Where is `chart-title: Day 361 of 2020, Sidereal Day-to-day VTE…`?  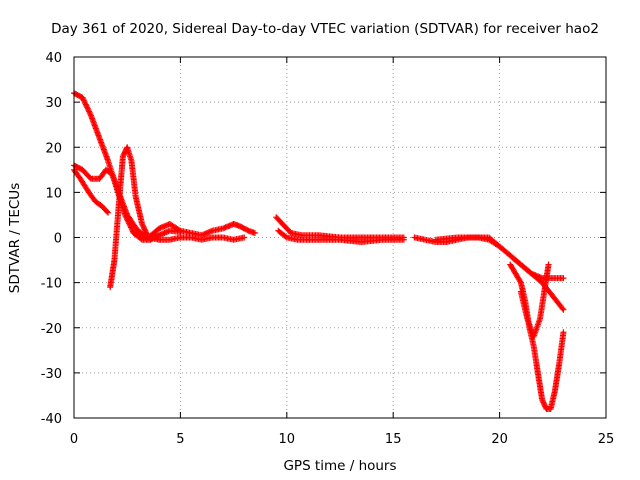
chart-title: Day 361 of 2020, Sidereal Day-to-day VTE… is located at coordinates (325, 29).